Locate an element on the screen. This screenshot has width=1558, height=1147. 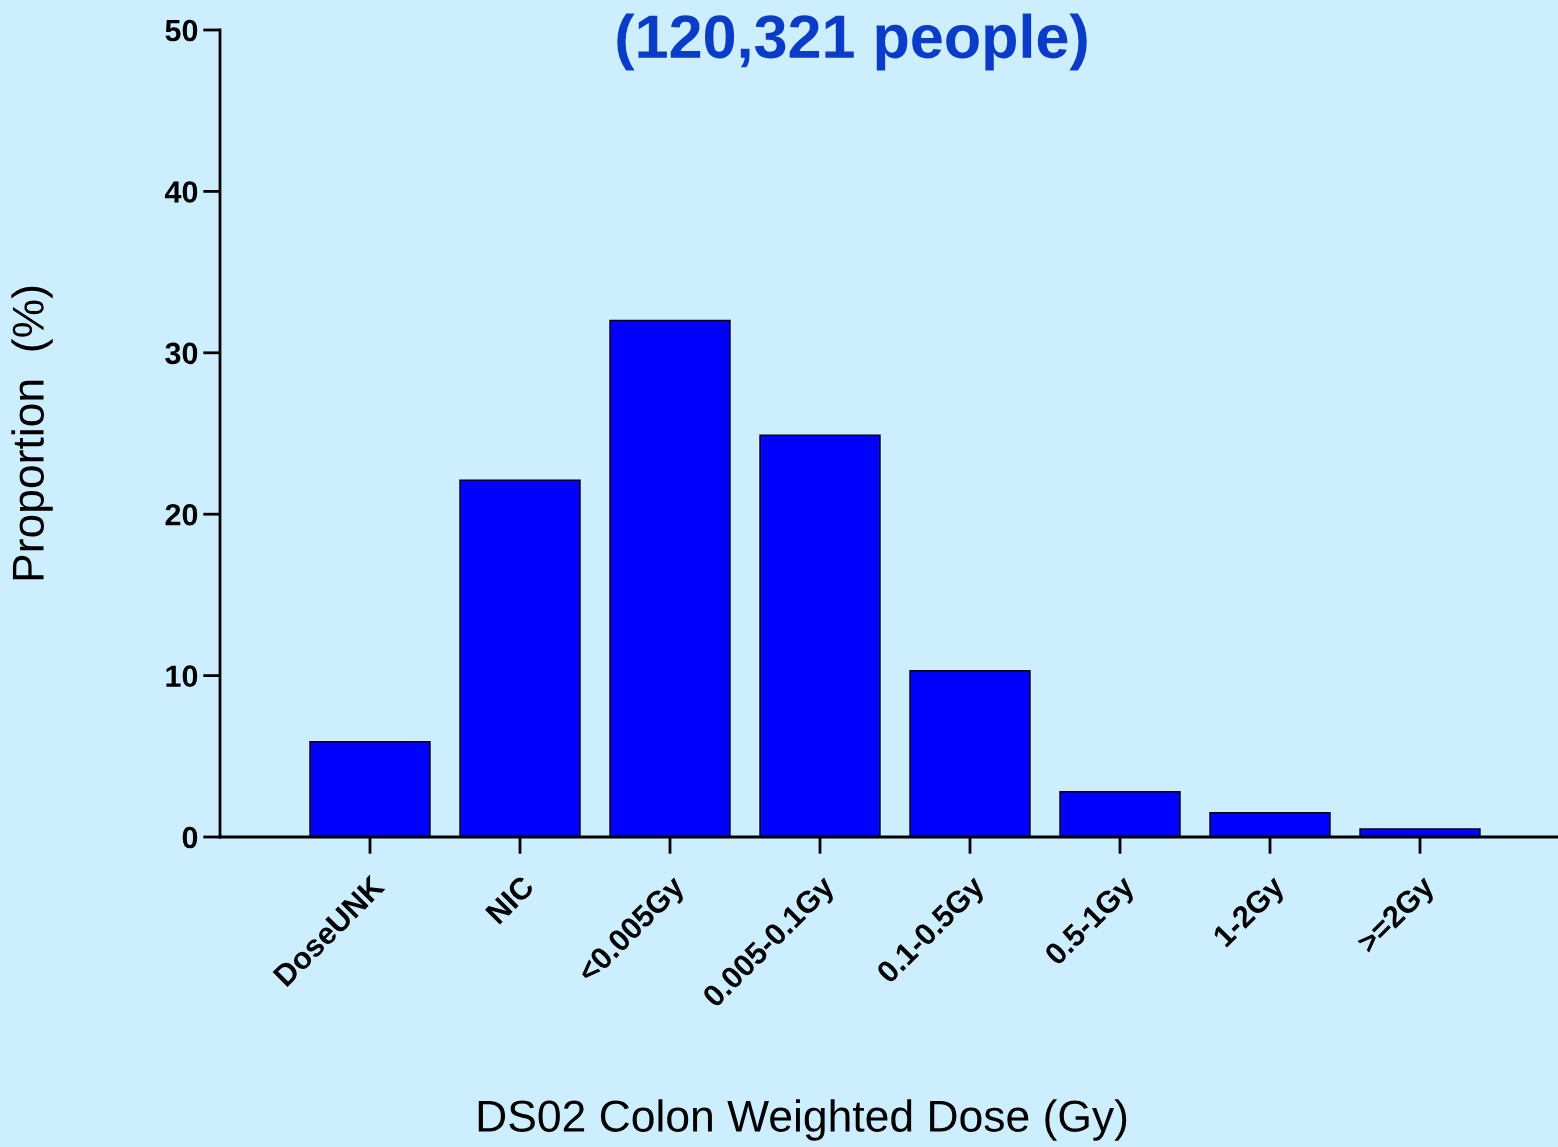
y-tick-label: 40 is located at coordinates (181, 192).